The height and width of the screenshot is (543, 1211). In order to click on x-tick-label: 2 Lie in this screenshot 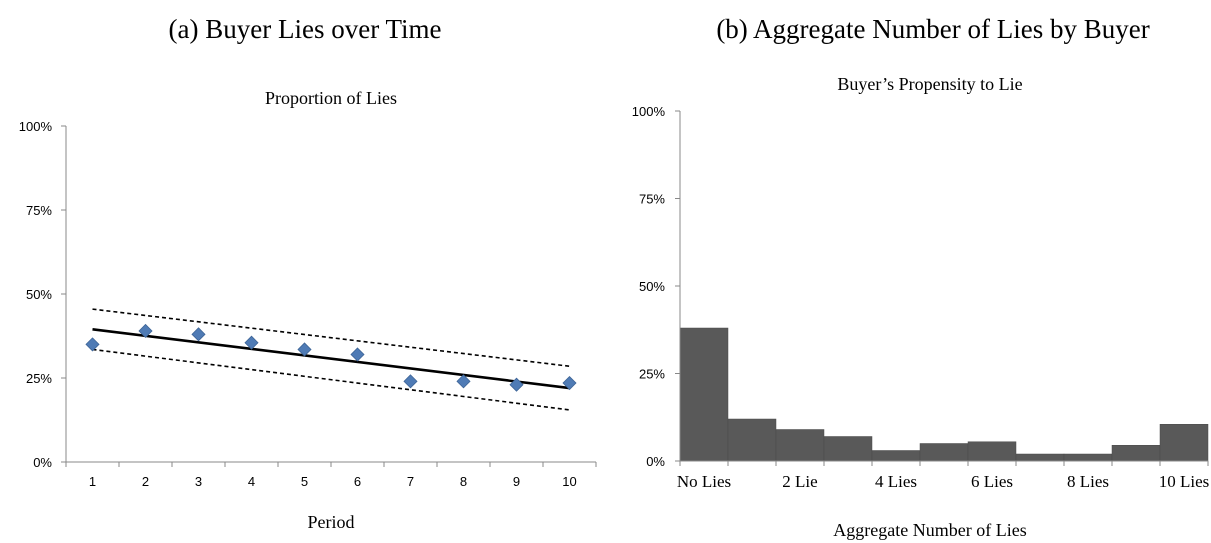, I will do `click(799, 481)`.